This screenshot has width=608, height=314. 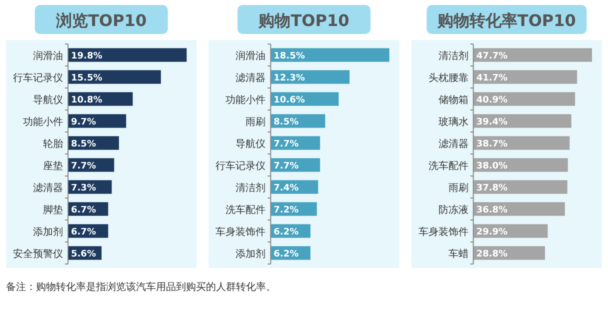 What do you see at coordinates (304, 20) in the screenshot?
I see `chart-title: 购物TOP10` at bounding box center [304, 20].